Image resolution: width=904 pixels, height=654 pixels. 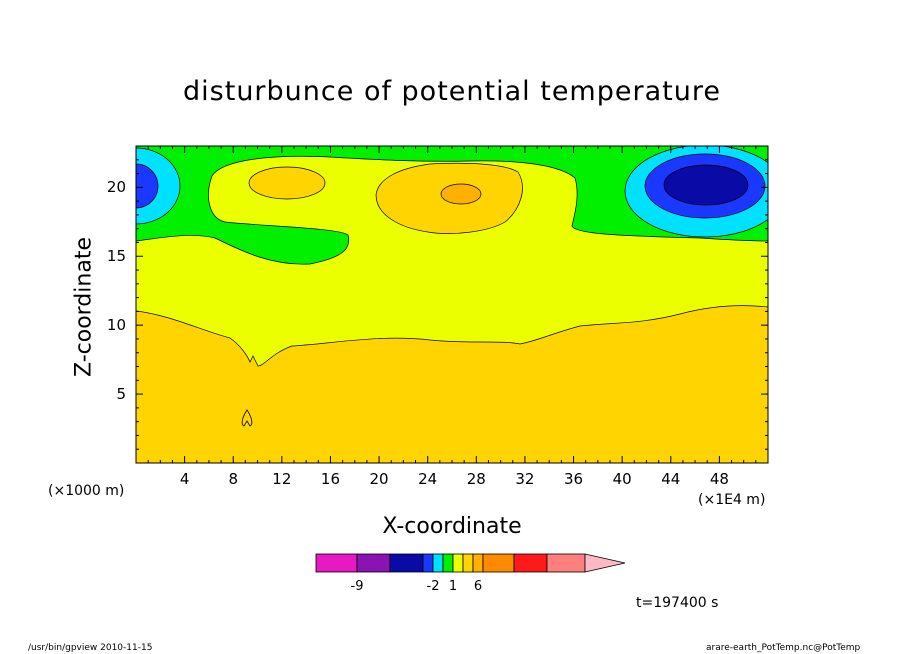 I want to click on colorbar, so click(x=470, y=563).